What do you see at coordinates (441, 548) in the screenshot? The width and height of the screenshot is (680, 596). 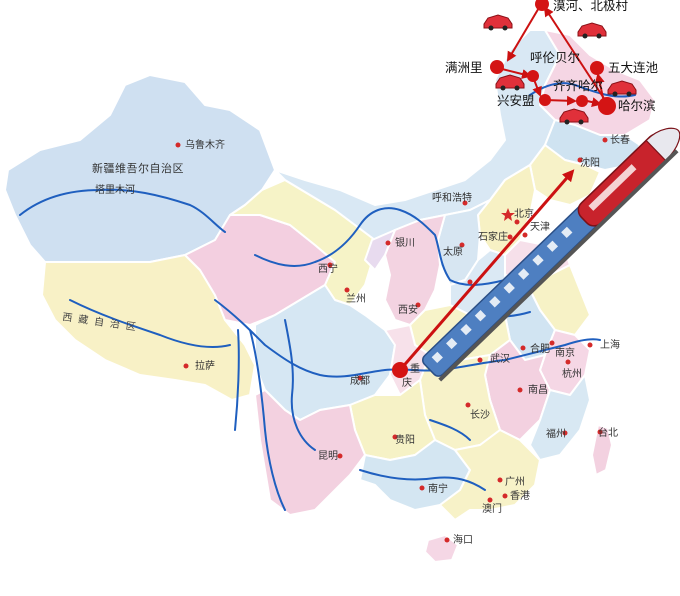 I see `province-hainan` at bounding box center [441, 548].